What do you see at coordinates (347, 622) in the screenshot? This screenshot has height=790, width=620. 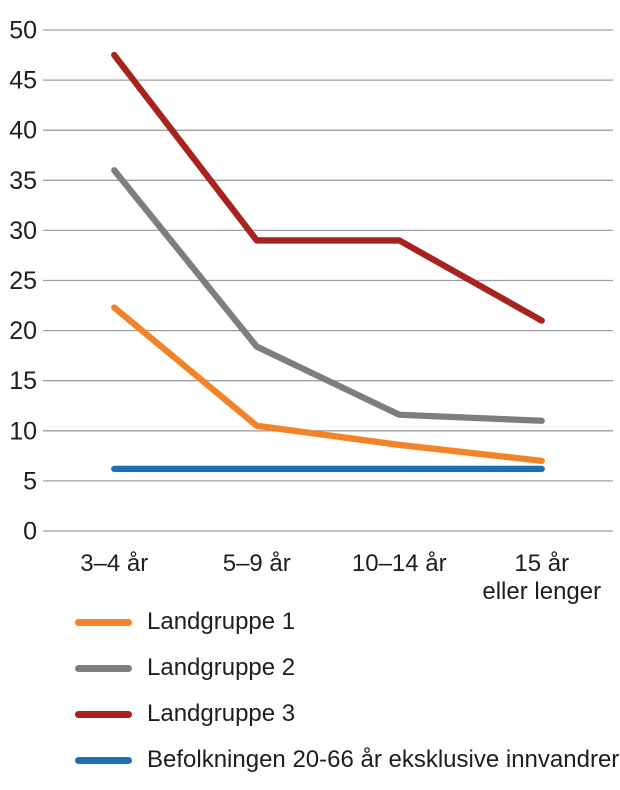 I see `legend-item-landgruppe-1: Landgruppe 1` at bounding box center [347, 622].